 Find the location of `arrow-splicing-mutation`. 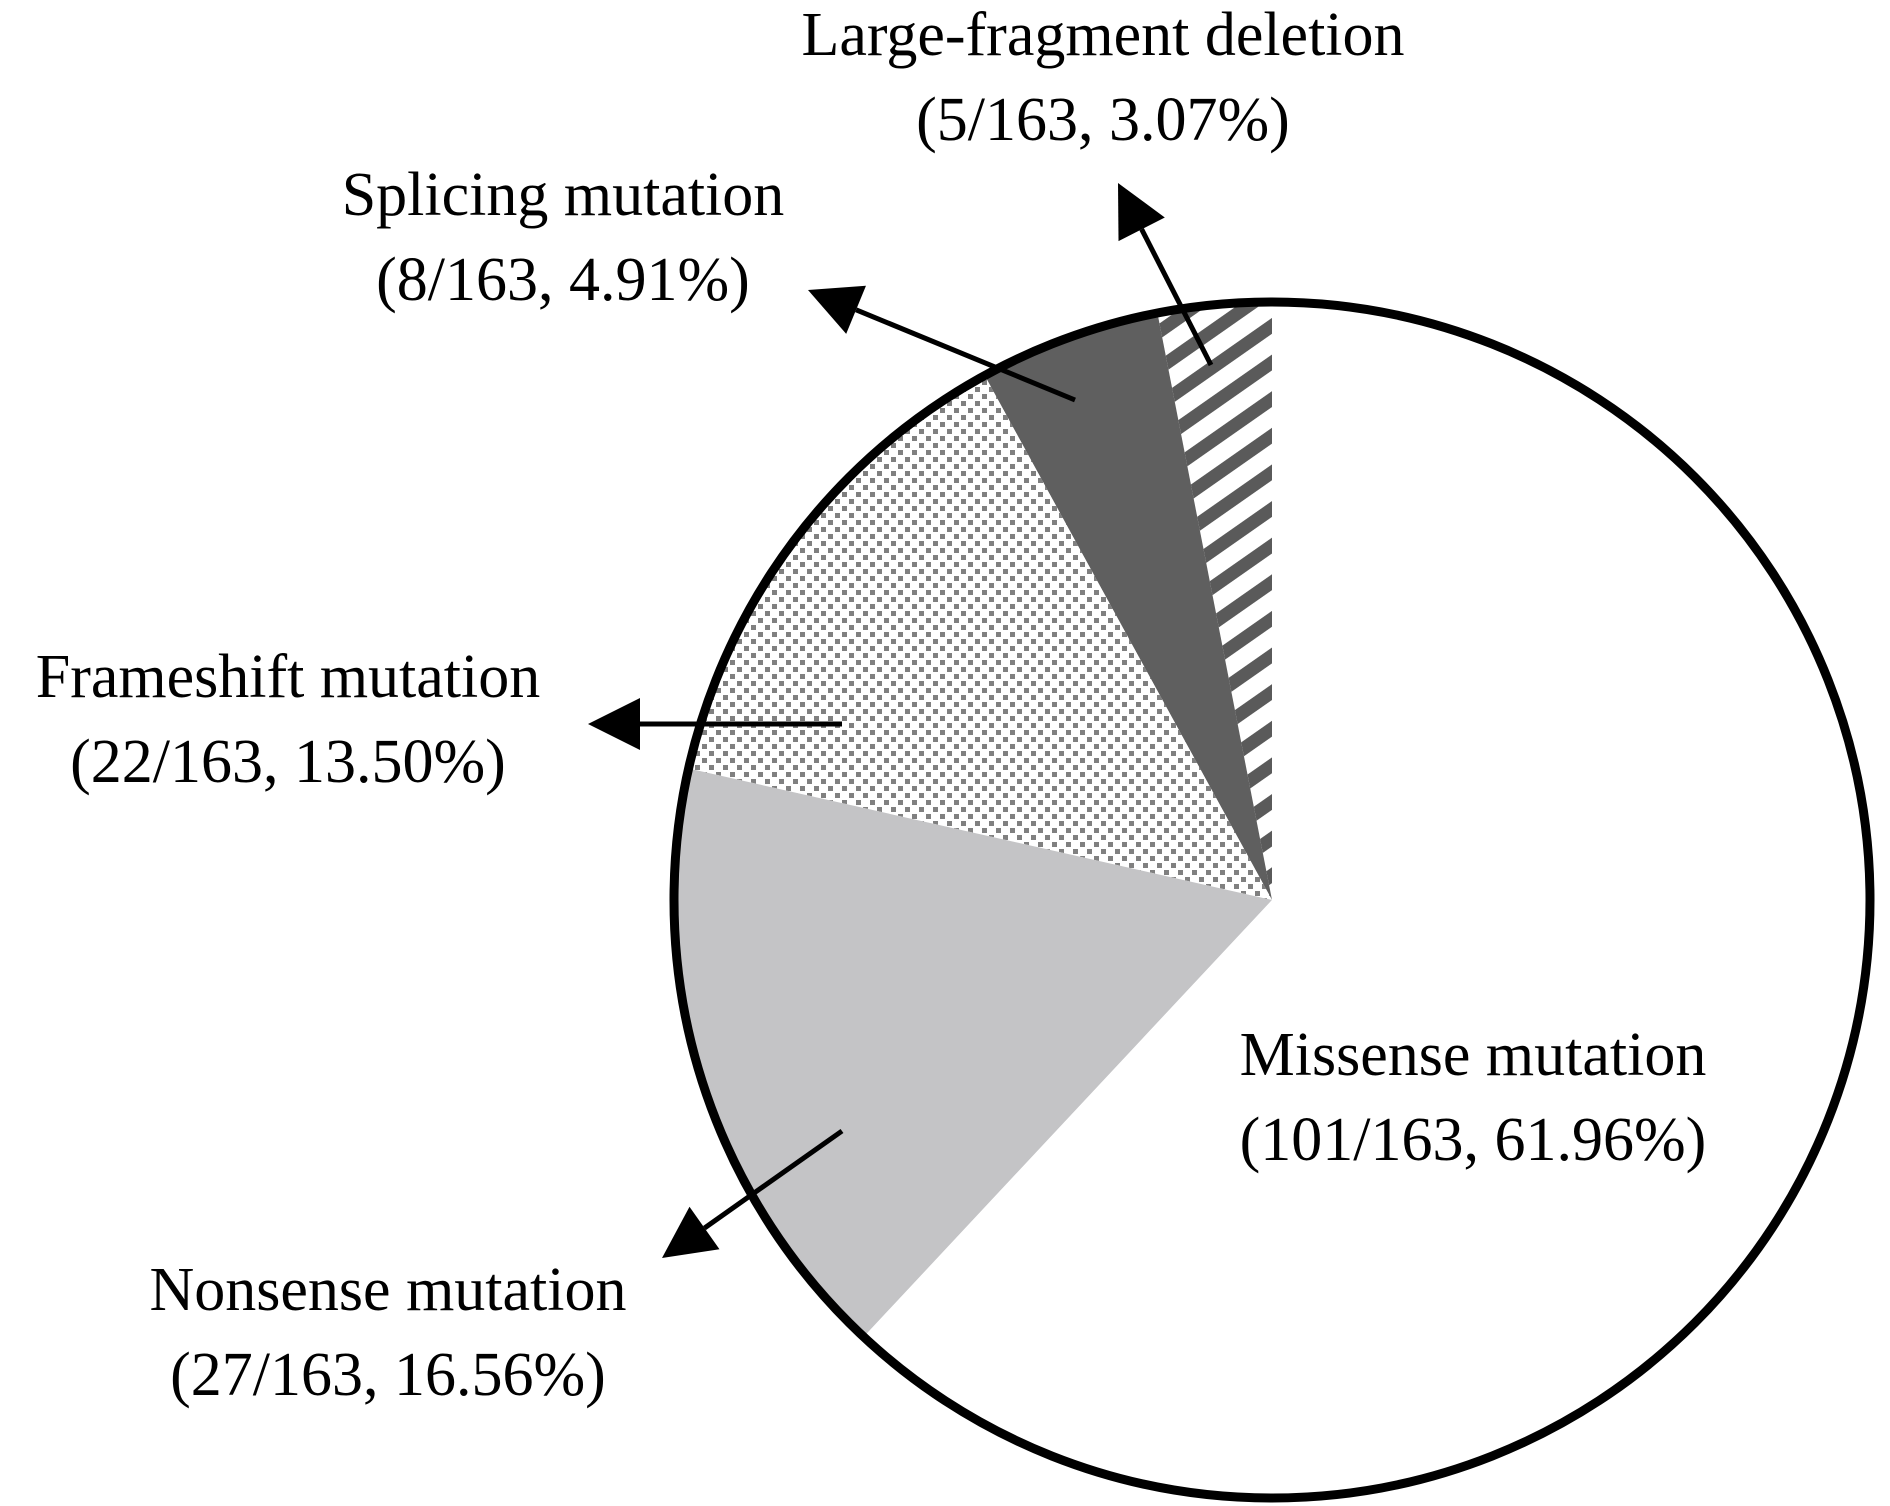

arrow-splicing-mutation is located at coordinates (942, 344).